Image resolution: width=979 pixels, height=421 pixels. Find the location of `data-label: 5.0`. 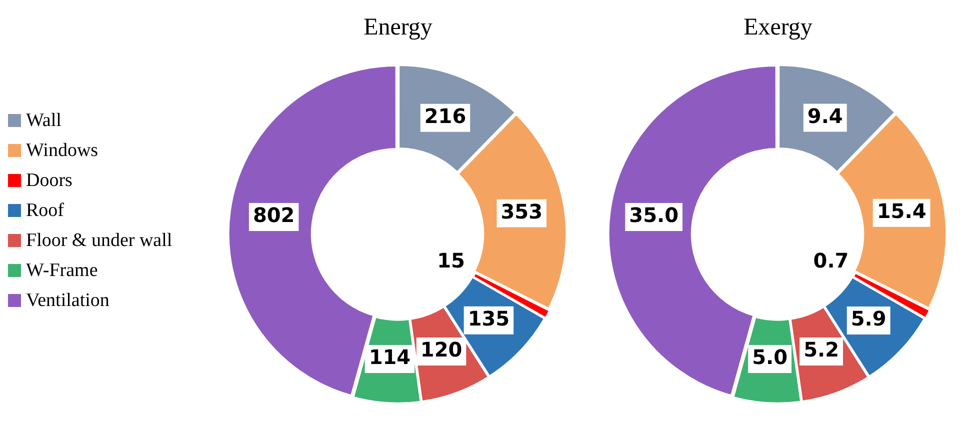

data-label: 5.0 is located at coordinates (770, 357).